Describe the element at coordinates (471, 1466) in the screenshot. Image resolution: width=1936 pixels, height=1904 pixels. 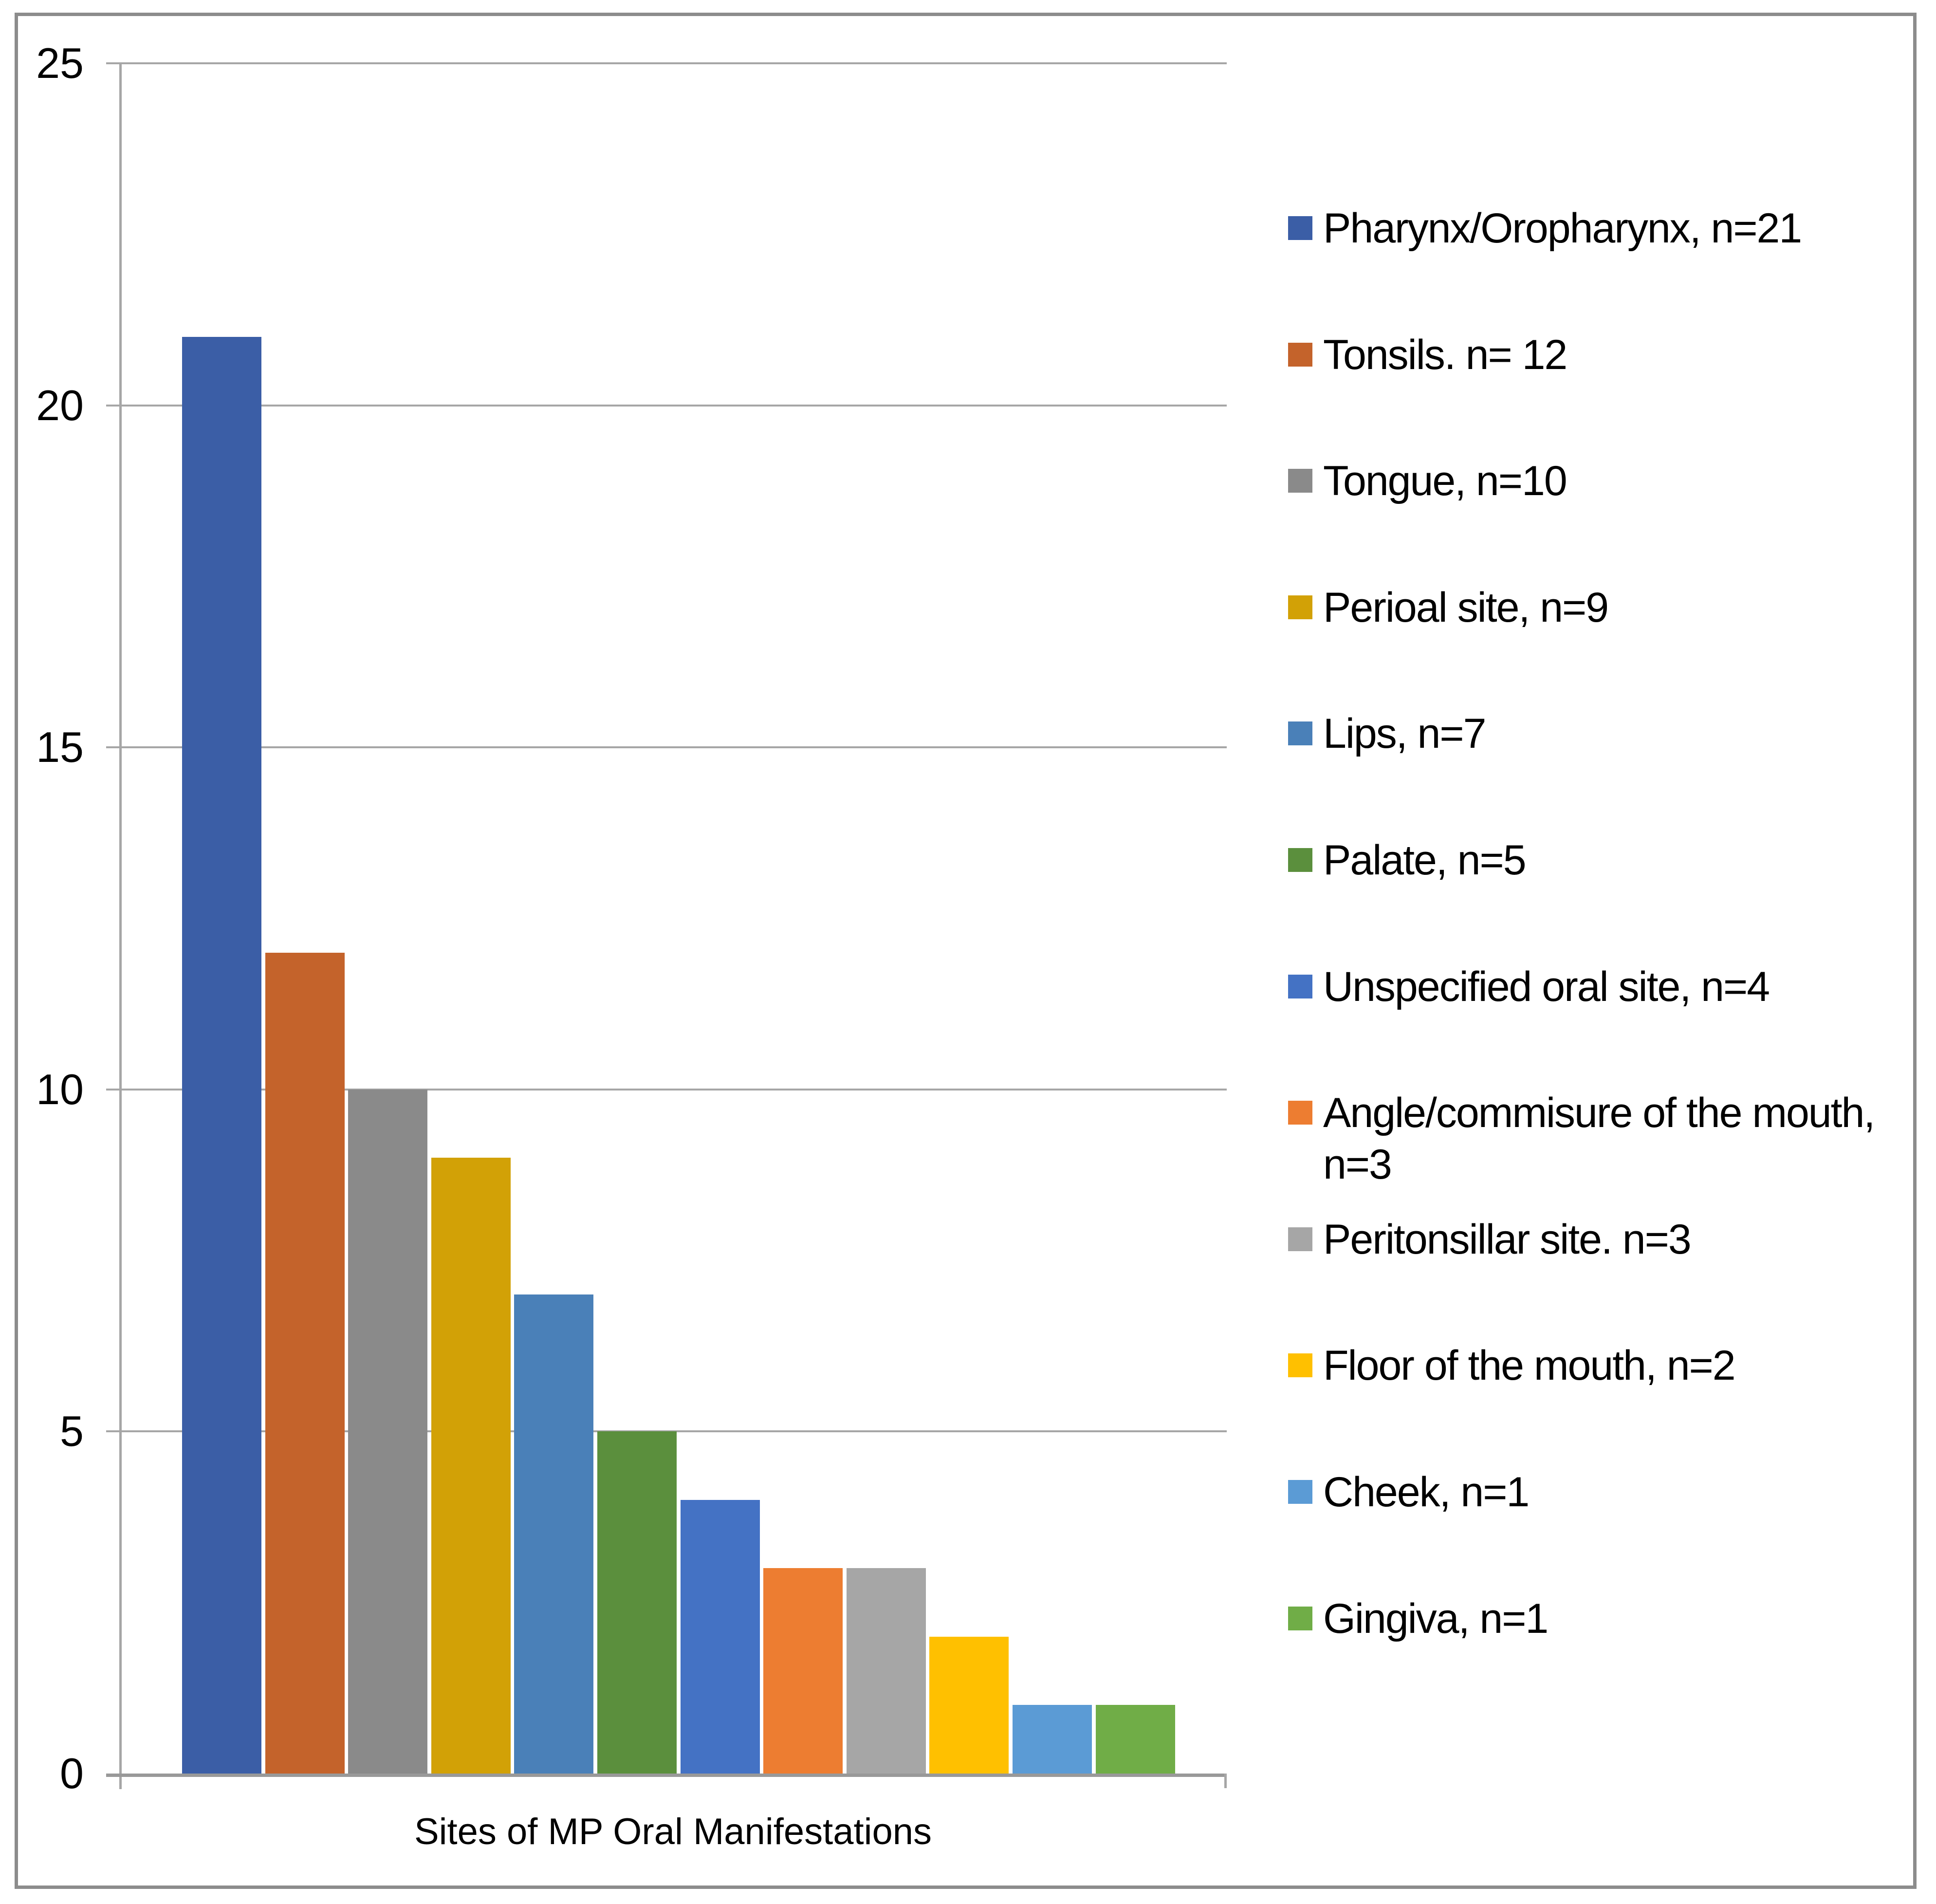
I see `bar-perioal-site` at that location.